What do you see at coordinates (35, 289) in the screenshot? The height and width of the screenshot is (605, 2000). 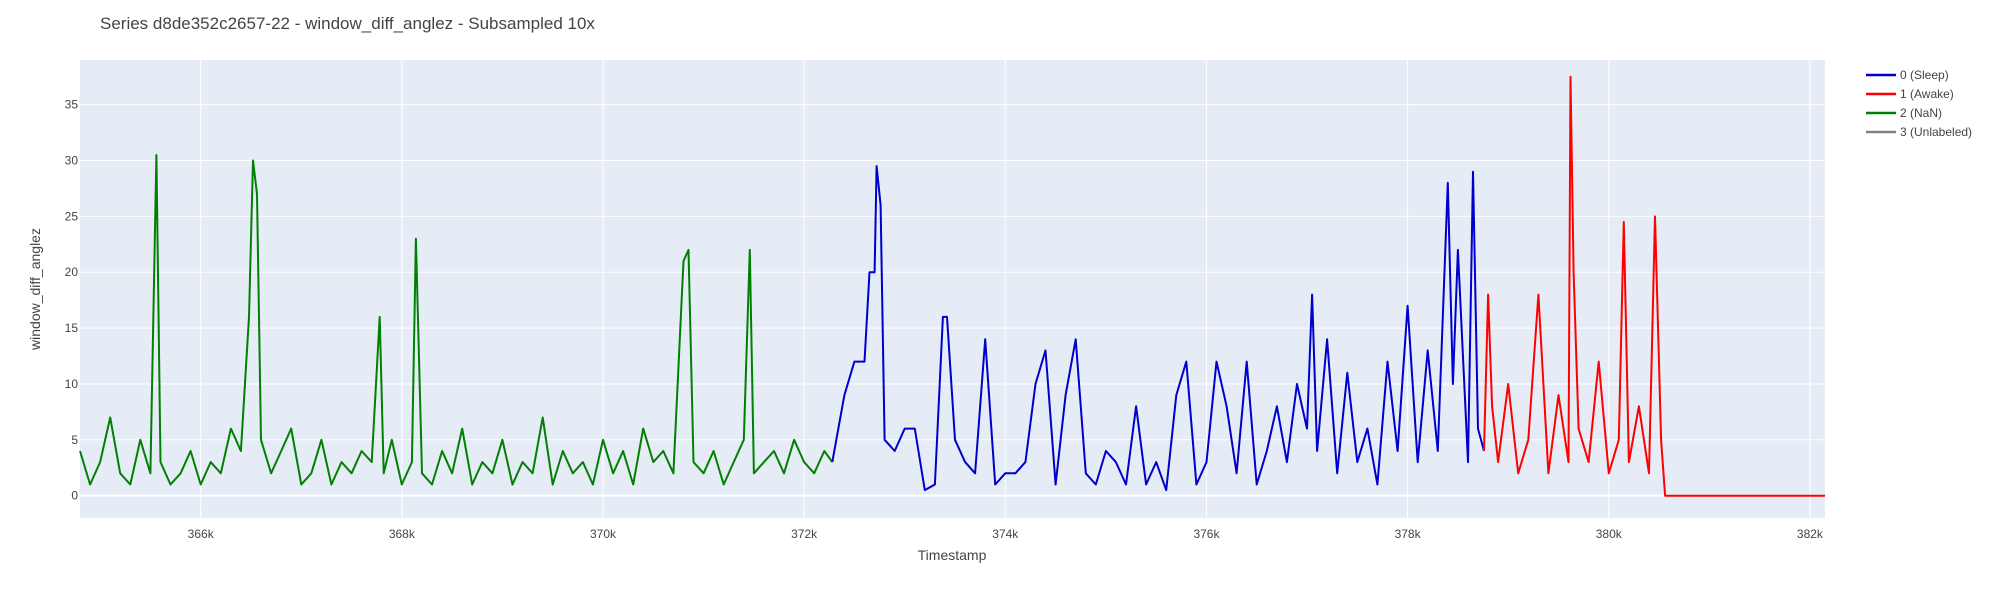 I see `y-axis-title: window_diff_anglez` at bounding box center [35, 289].